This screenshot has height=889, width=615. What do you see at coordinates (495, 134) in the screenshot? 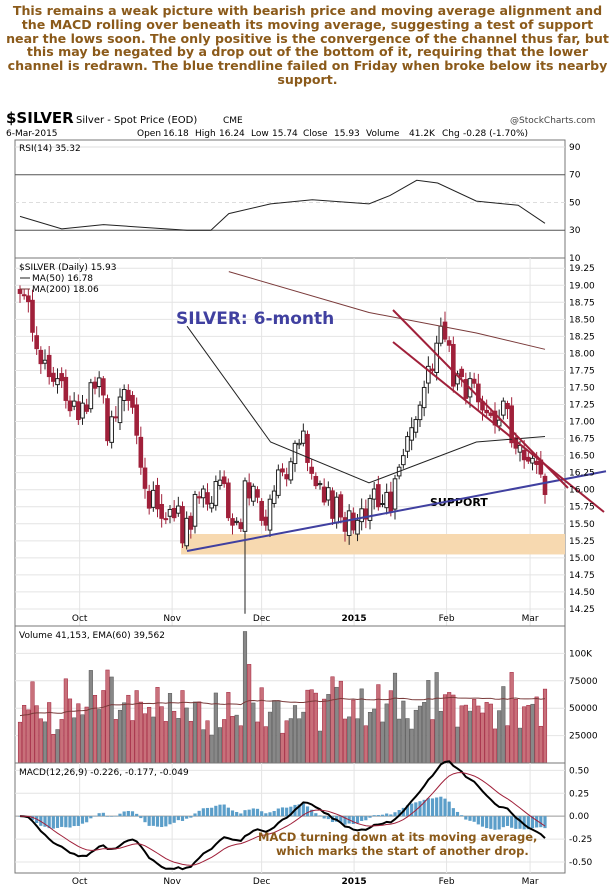
I see `chg-value: -0.28 (-1.70%)` at bounding box center [495, 134].